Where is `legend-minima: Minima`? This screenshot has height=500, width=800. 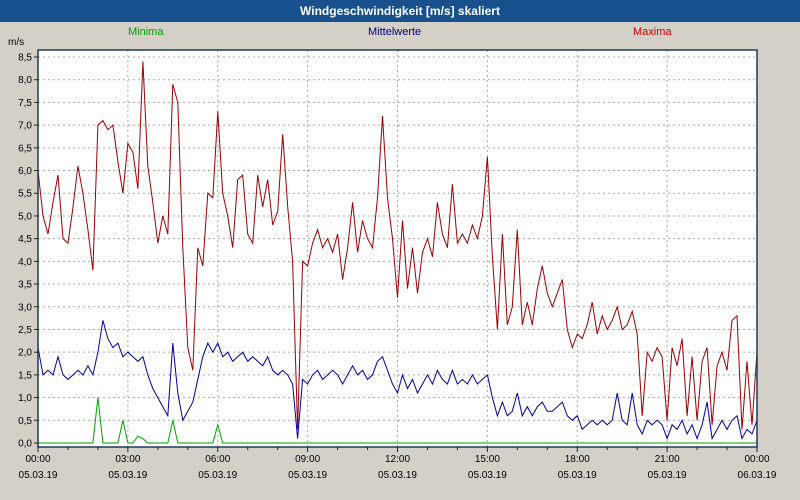 legend-minima: Minima is located at coordinates (146, 32).